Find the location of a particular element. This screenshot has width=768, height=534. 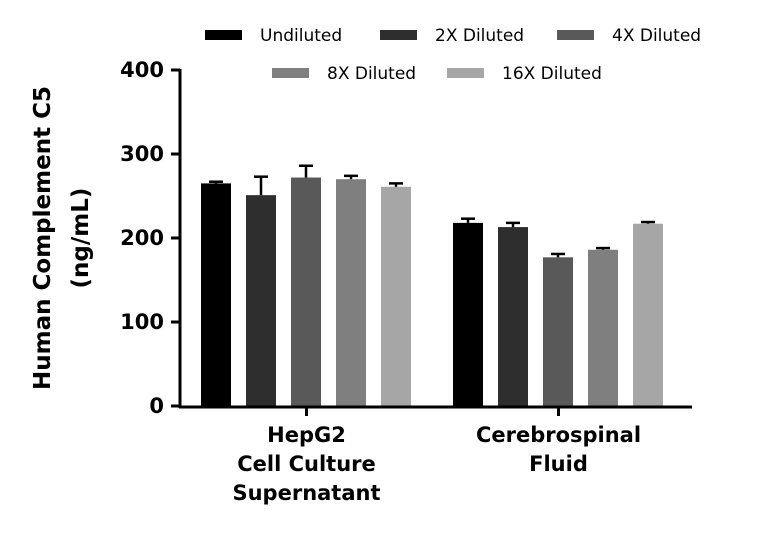

legend-label: 8X Diluted is located at coordinates (371, 74).